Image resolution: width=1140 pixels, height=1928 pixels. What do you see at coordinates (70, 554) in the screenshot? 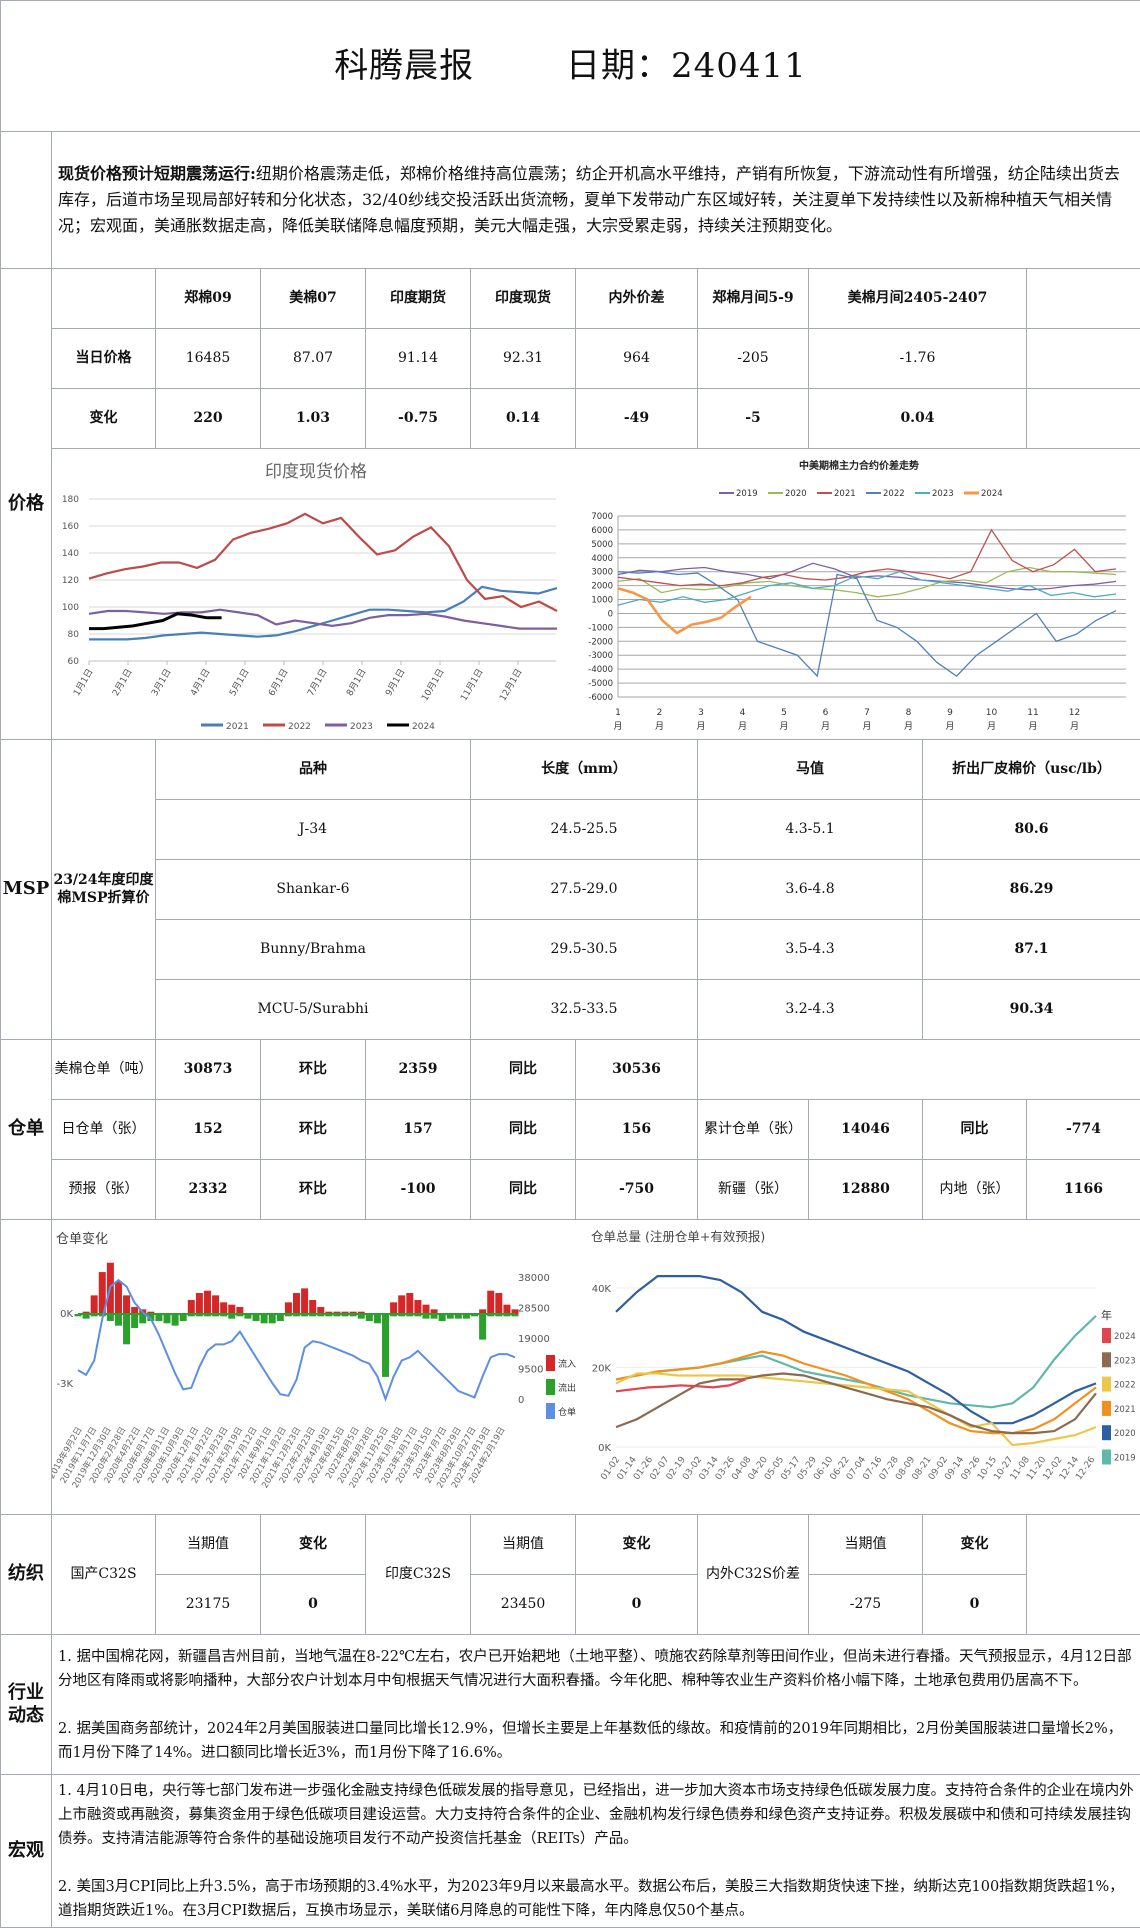
I see `y-tick-label: 140` at bounding box center [70, 554].